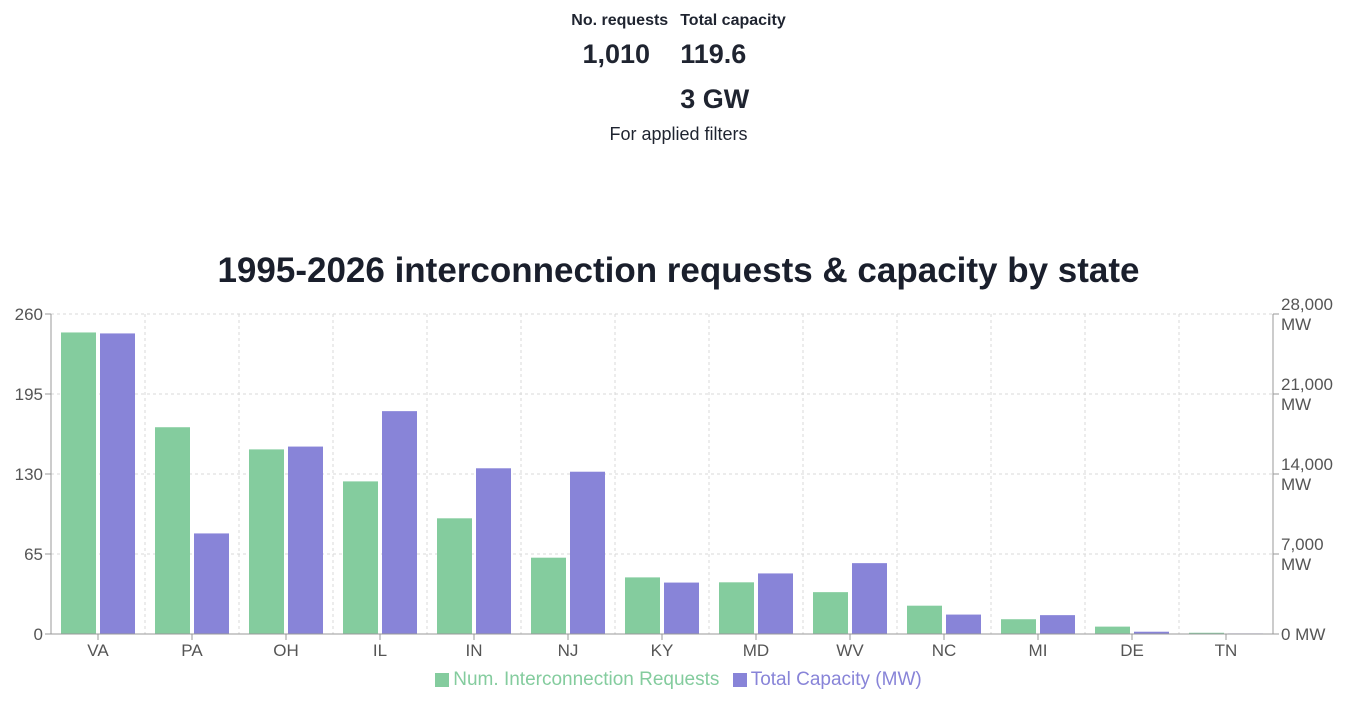 This screenshot has width=1357, height=705. What do you see at coordinates (736, 608) in the screenshot?
I see `bar-requests-md` at bounding box center [736, 608].